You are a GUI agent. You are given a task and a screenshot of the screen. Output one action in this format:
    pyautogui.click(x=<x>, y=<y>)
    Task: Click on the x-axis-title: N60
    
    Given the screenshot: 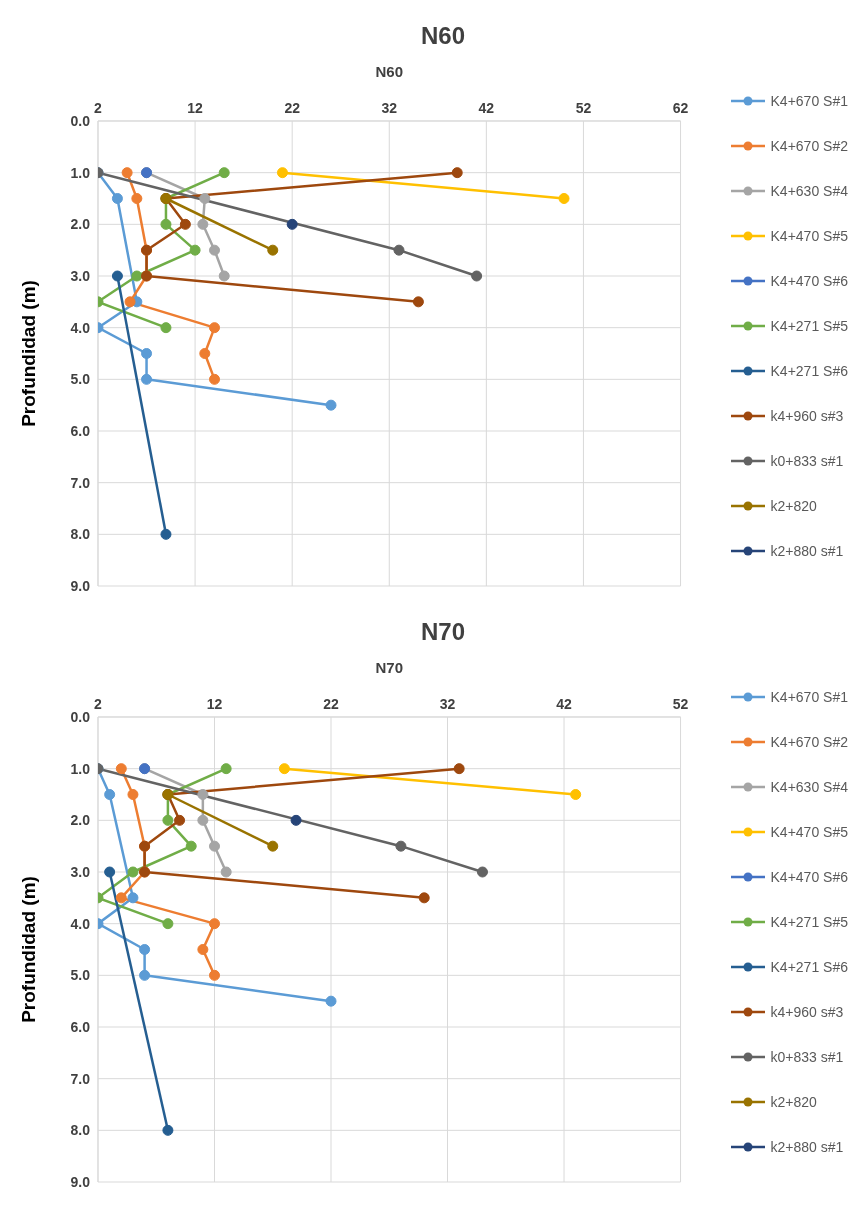 What is the action you would take?
    pyautogui.click(x=389, y=71)
    